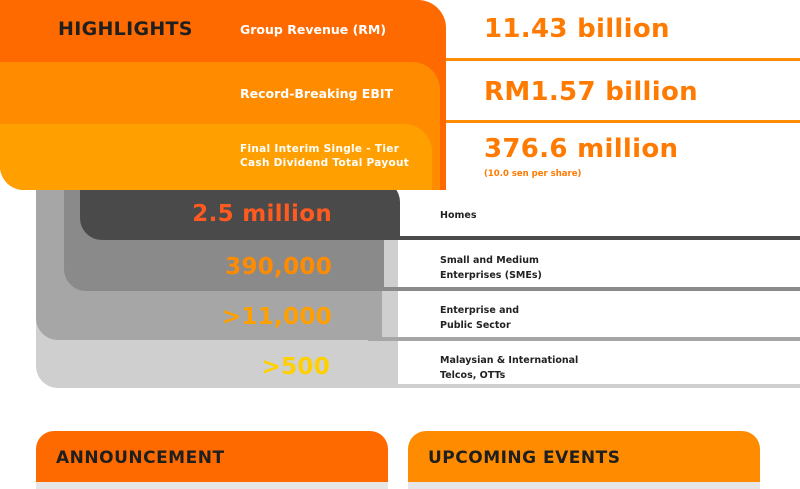  What do you see at coordinates (592, 289) in the screenshot?
I see `segment-line-sme` at bounding box center [592, 289].